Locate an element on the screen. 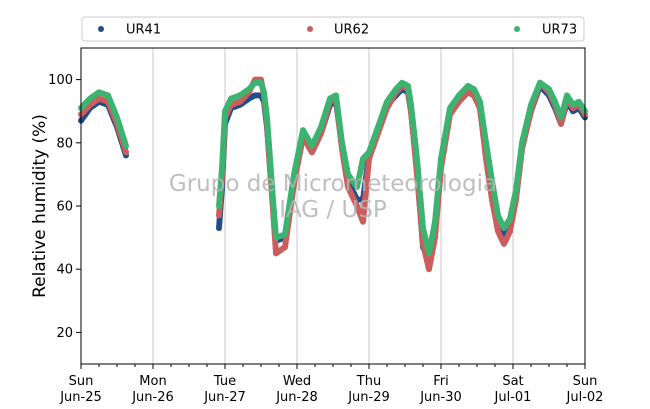  x-tick-date: Jun-25 is located at coordinates (80, 397).